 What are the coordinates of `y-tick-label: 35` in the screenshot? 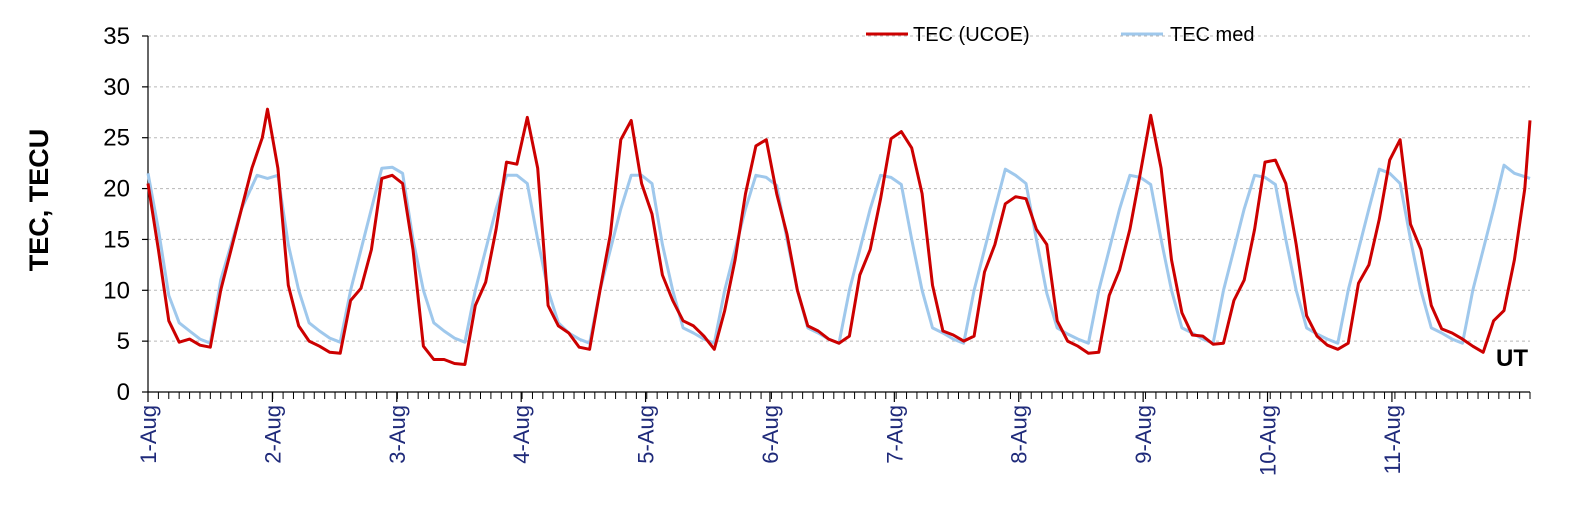 It's located at (116, 36).